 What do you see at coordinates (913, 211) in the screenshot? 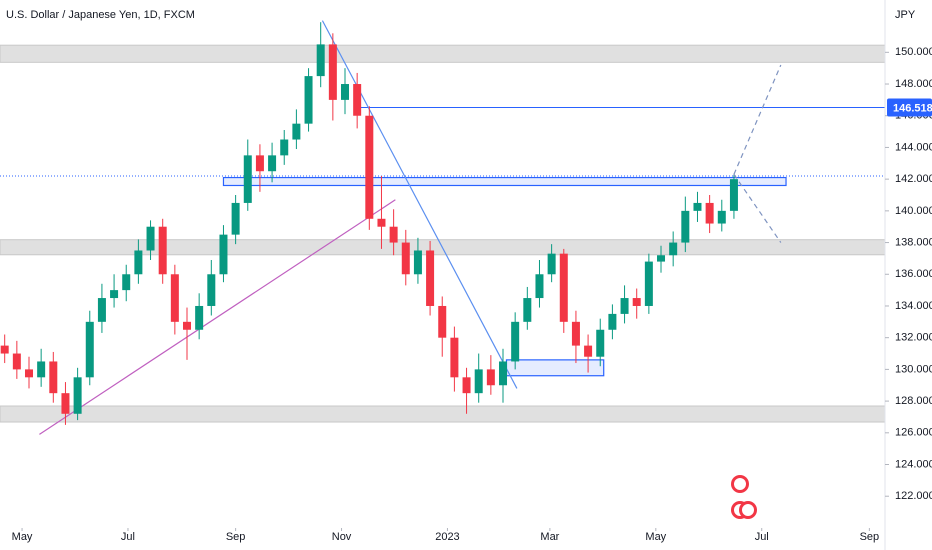
I see `y-tick-label: 140.000` at bounding box center [913, 211].